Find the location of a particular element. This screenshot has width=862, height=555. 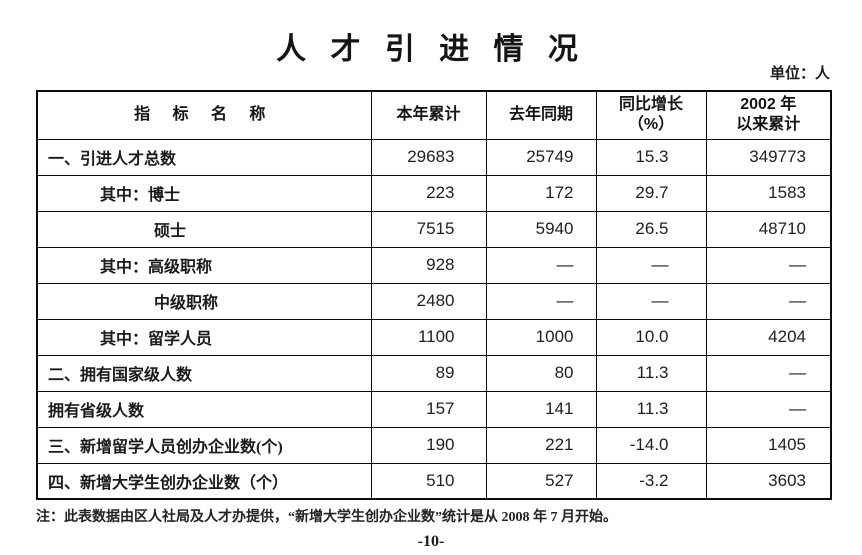

table-row: 二、拥有国家级人数 89 80 11.3— is located at coordinates (434, 373).